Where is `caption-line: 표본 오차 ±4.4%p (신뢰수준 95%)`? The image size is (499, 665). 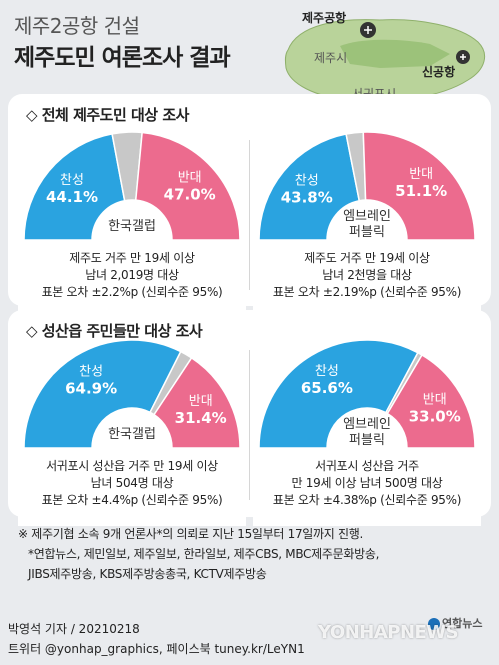
caption-line: 표본 오차 ±4.4%p (신뢰수준 95%) is located at coordinates (132, 500).